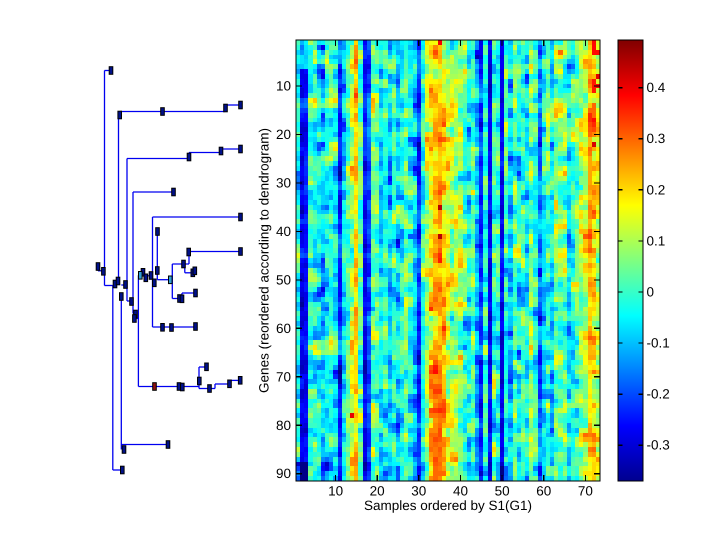  I want to click on svg-text: 0.2, so click(656, 189).